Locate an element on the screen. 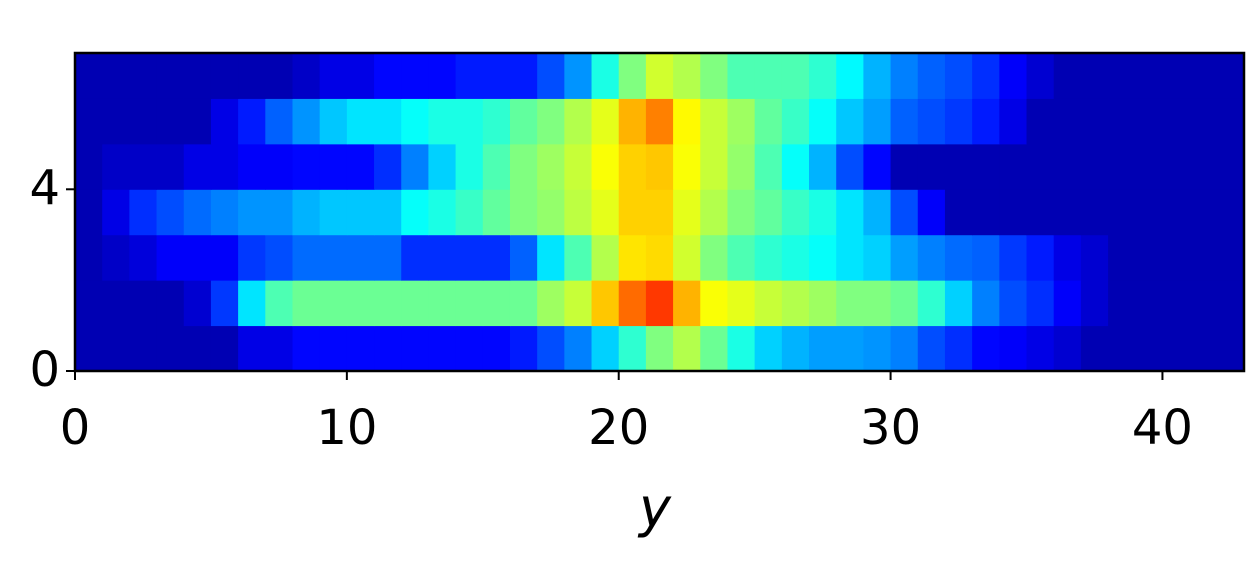  x-tick-label: 20 is located at coordinates (618, 428).